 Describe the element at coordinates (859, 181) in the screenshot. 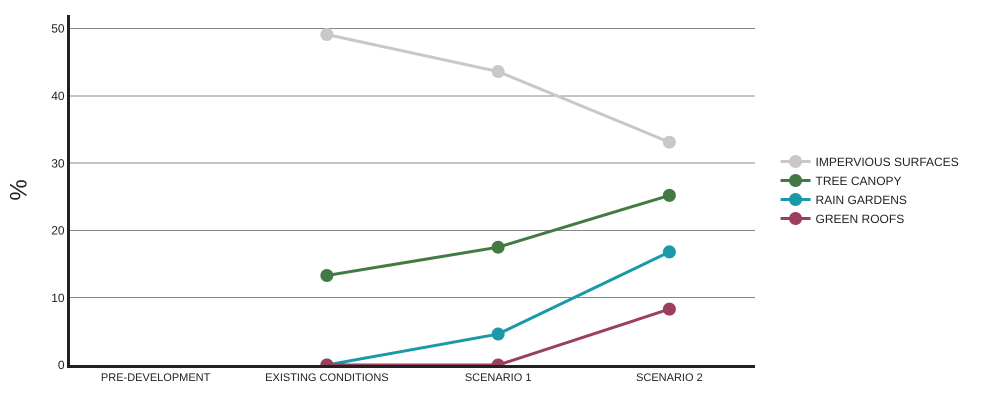

I see `legend-label: TREE CANOPY` at that location.